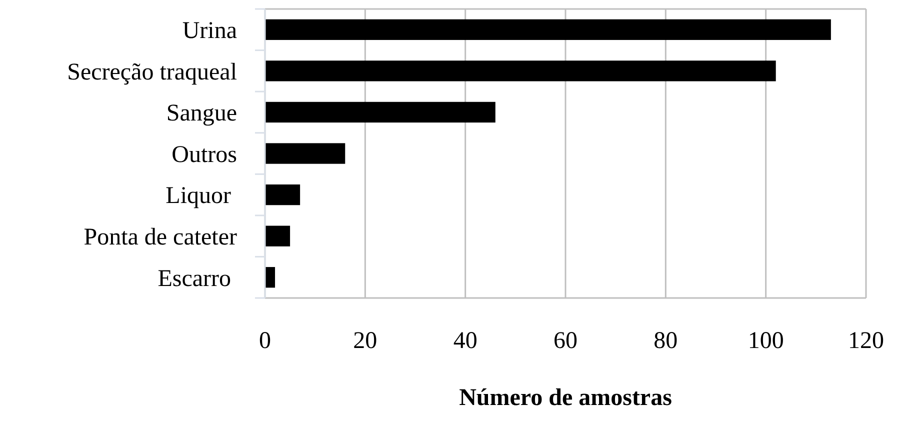  Describe the element at coordinates (766, 341) in the screenshot. I see `x-tick-label: 100` at that location.